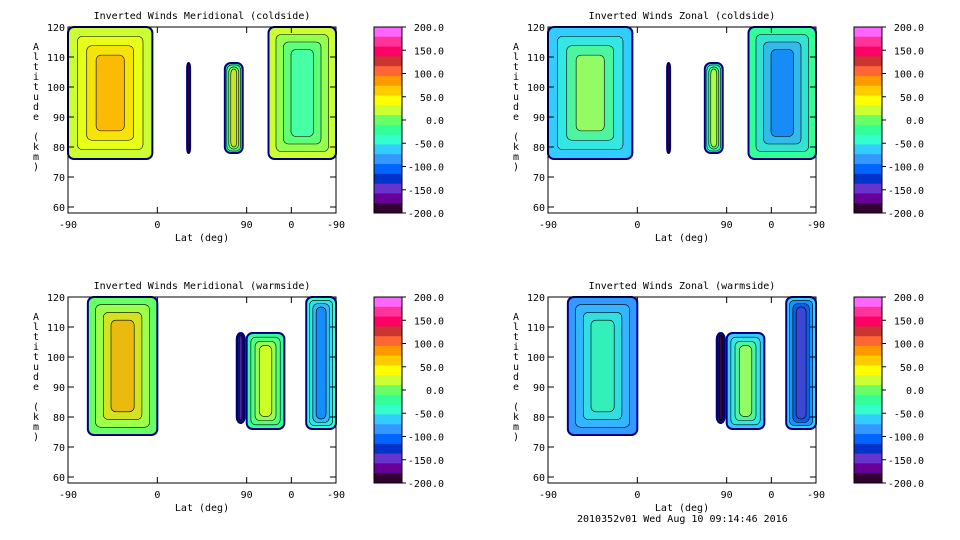 The height and width of the screenshot is (540, 960). What do you see at coordinates (912, 98) in the screenshot?
I see `colorbar-label: 50.0` at bounding box center [912, 98].